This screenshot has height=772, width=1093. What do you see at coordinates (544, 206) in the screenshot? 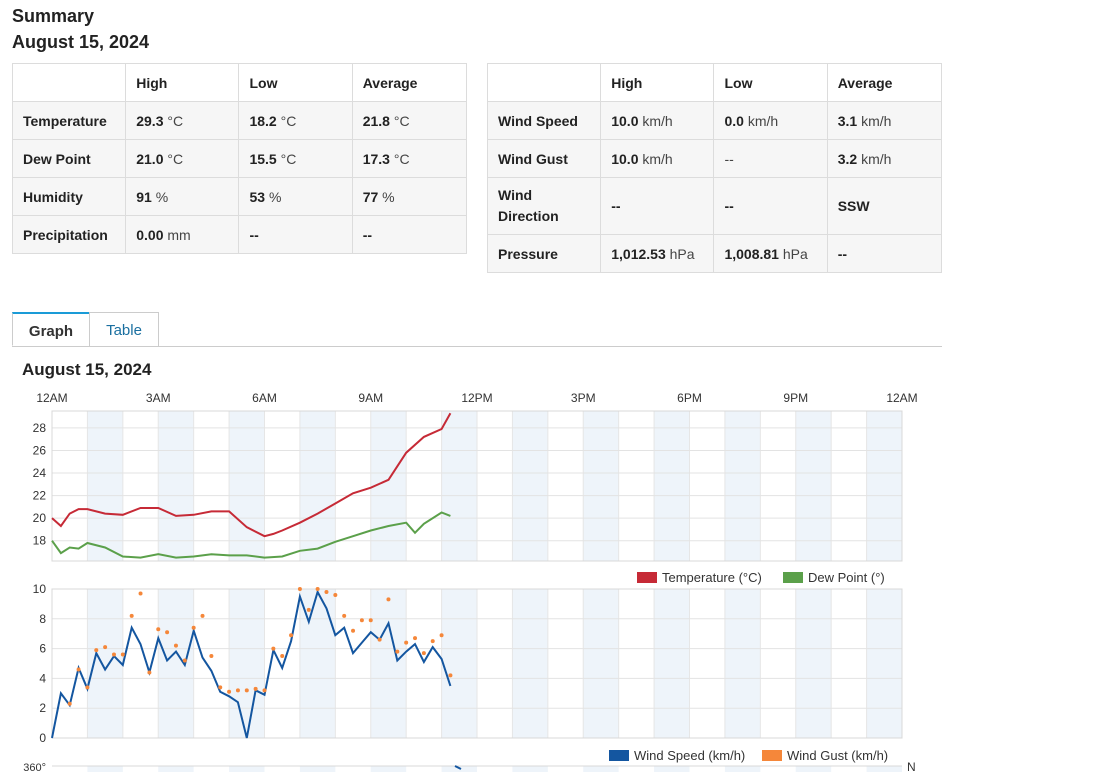
I see `row-label: Wind Direction` at bounding box center [544, 206].